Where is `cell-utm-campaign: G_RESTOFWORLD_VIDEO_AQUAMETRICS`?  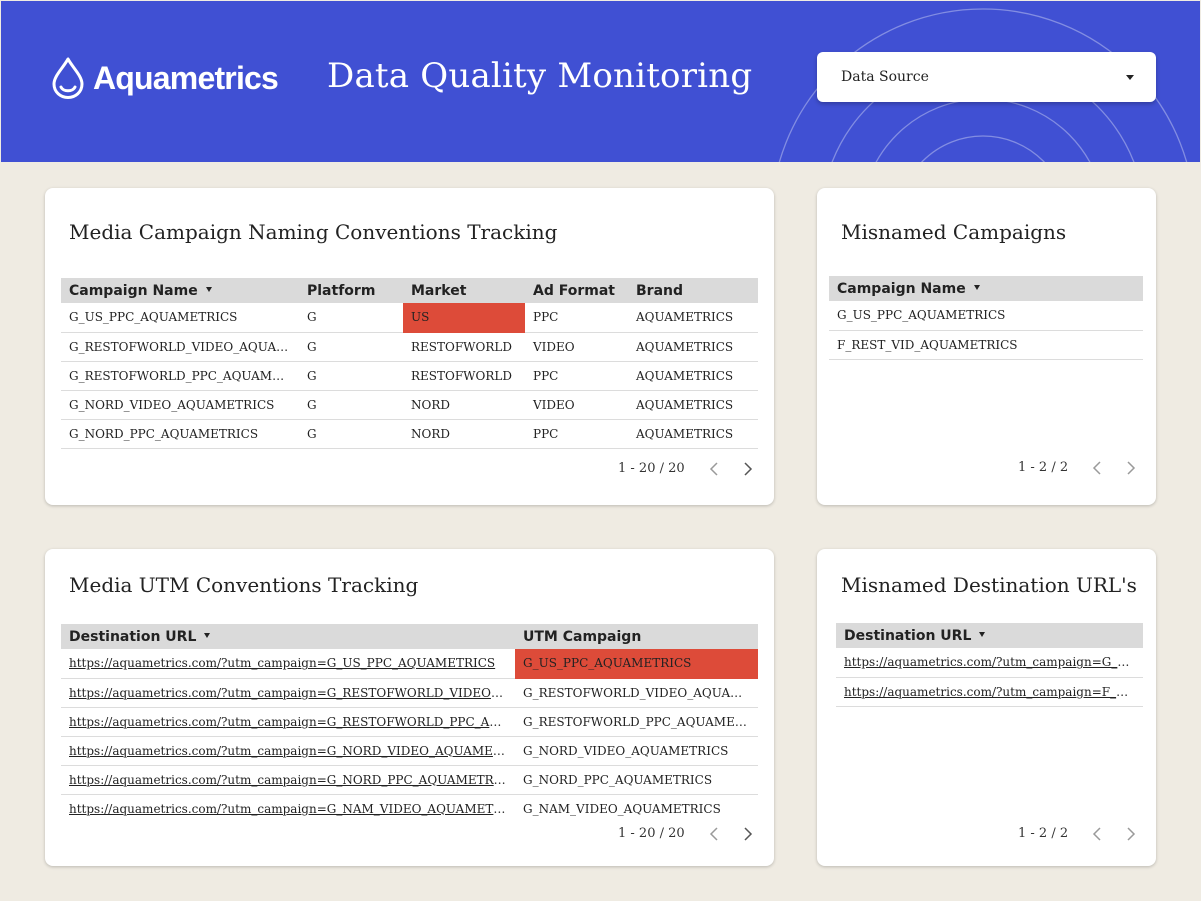
cell-utm-campaign: G_RESTOFWORLD_VIDEO_AQUAMETRICS is located at coordinates (636, 693).